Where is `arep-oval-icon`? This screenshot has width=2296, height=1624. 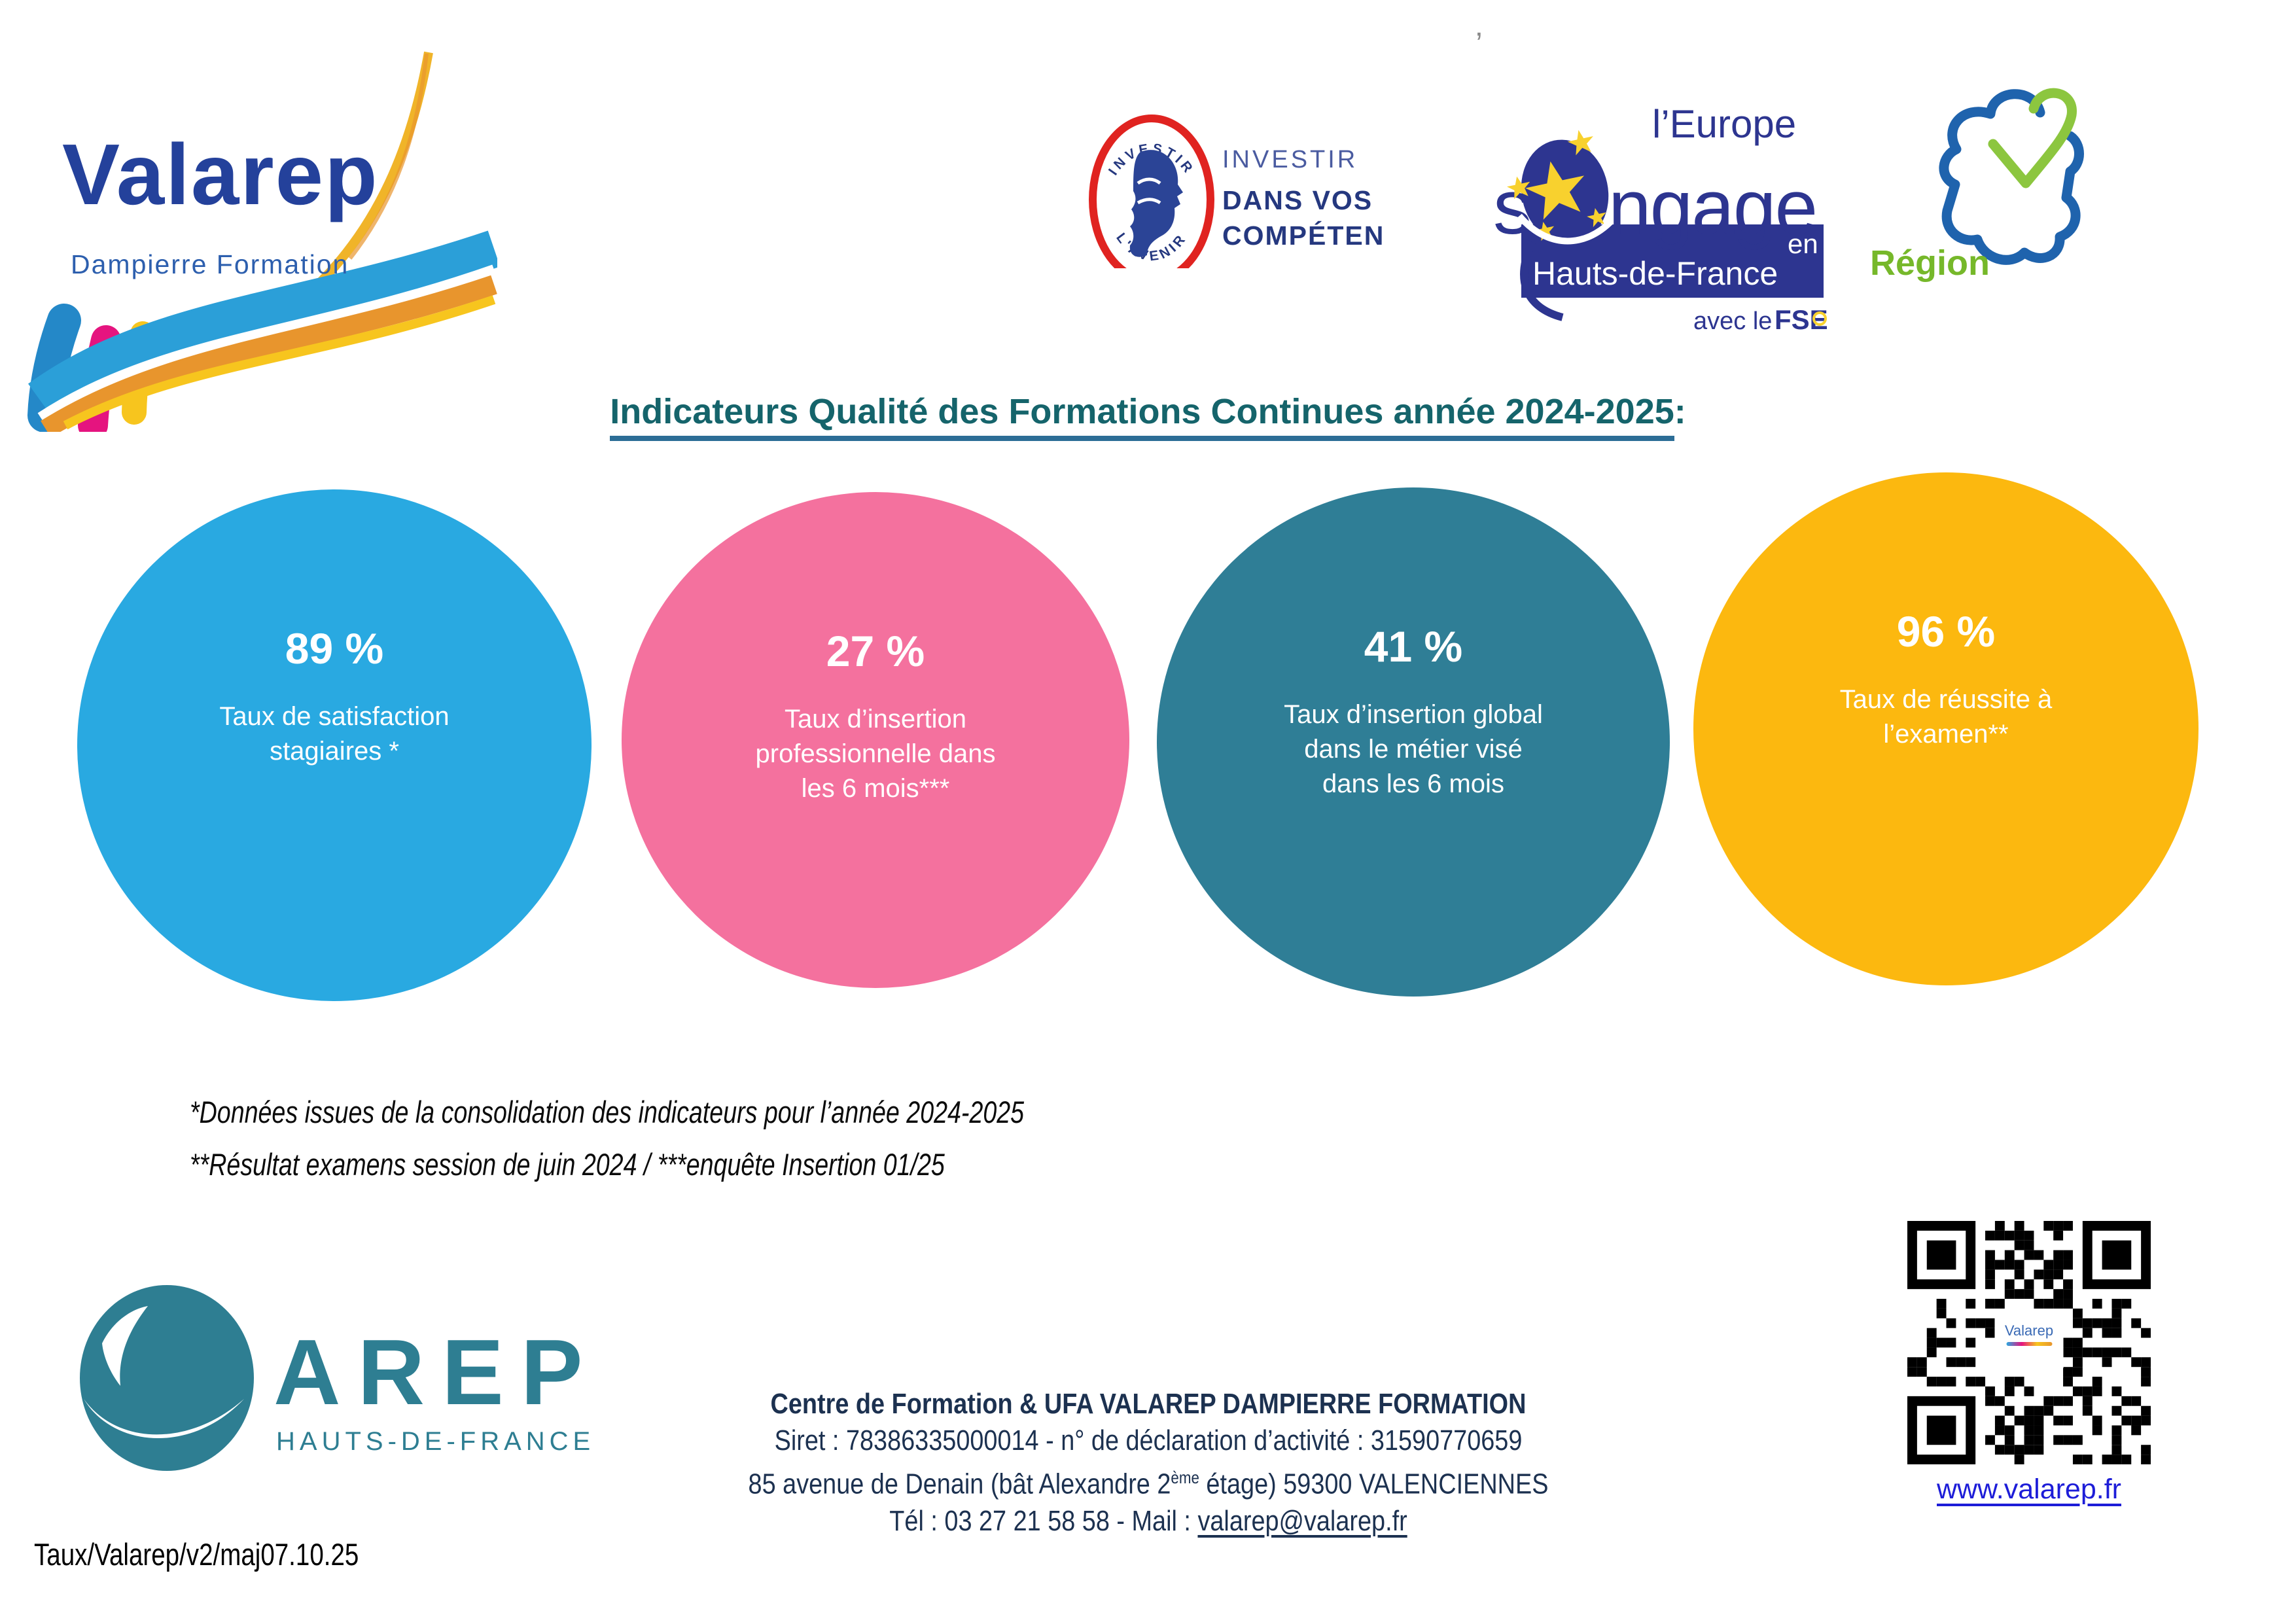
arep-oval-icon is located at coordinates (167, 1378).